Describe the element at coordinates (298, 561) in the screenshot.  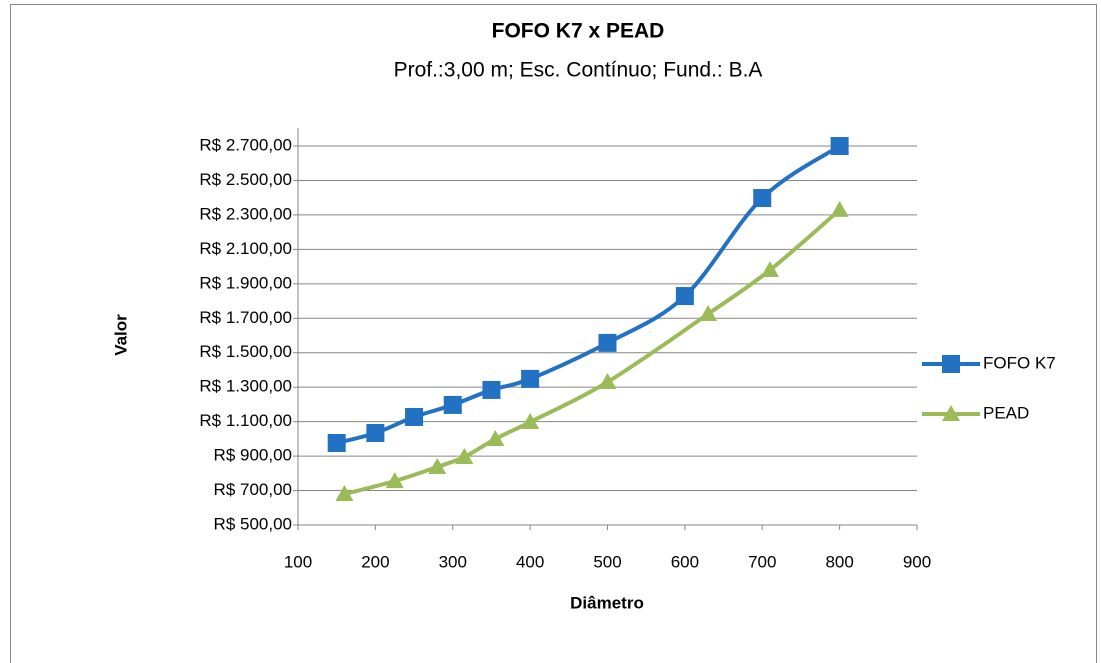
I see `x-tick-label: 100` at that location.